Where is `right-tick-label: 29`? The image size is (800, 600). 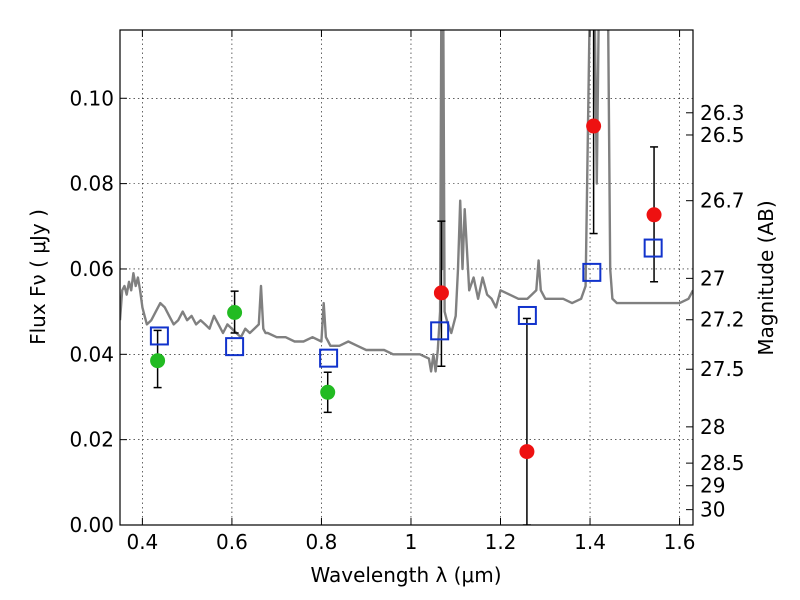 right-tick-label: 29 is located at coordinates (712, 486).